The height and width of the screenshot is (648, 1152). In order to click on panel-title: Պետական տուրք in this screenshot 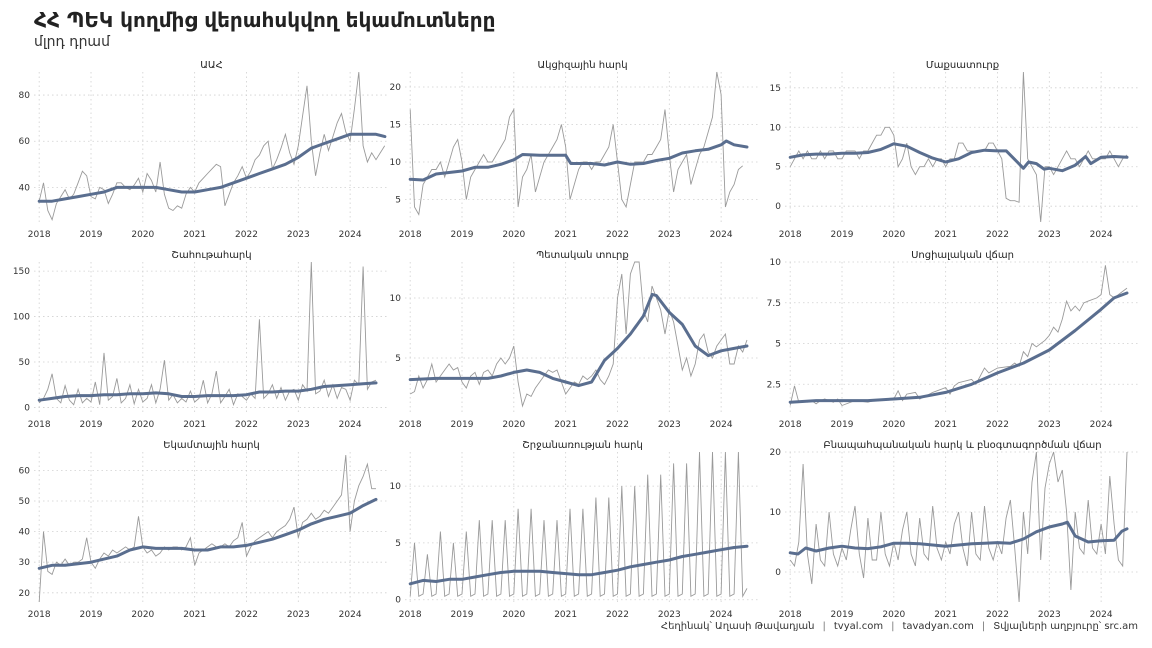, I will do `click(582, 255)`.